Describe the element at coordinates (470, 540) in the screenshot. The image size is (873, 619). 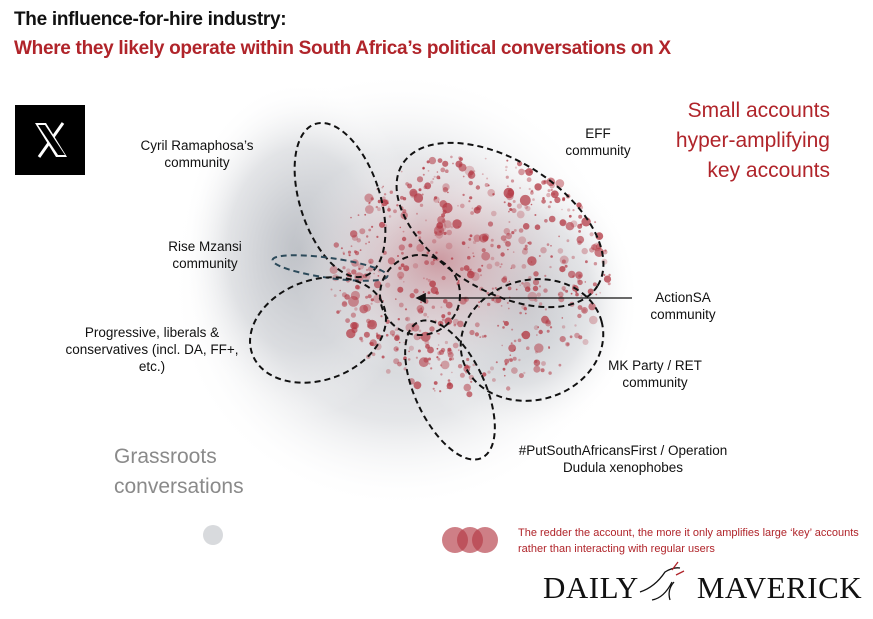
I see `legend-circles-icon` at that location.